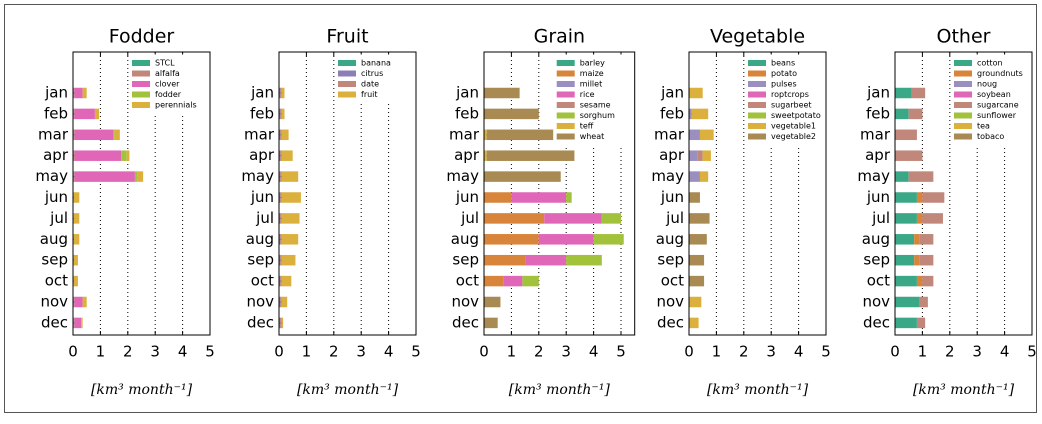  Describe the element at coordinates (260, 302) in the screenshot. I see `y-tick-label: nov` at that location.